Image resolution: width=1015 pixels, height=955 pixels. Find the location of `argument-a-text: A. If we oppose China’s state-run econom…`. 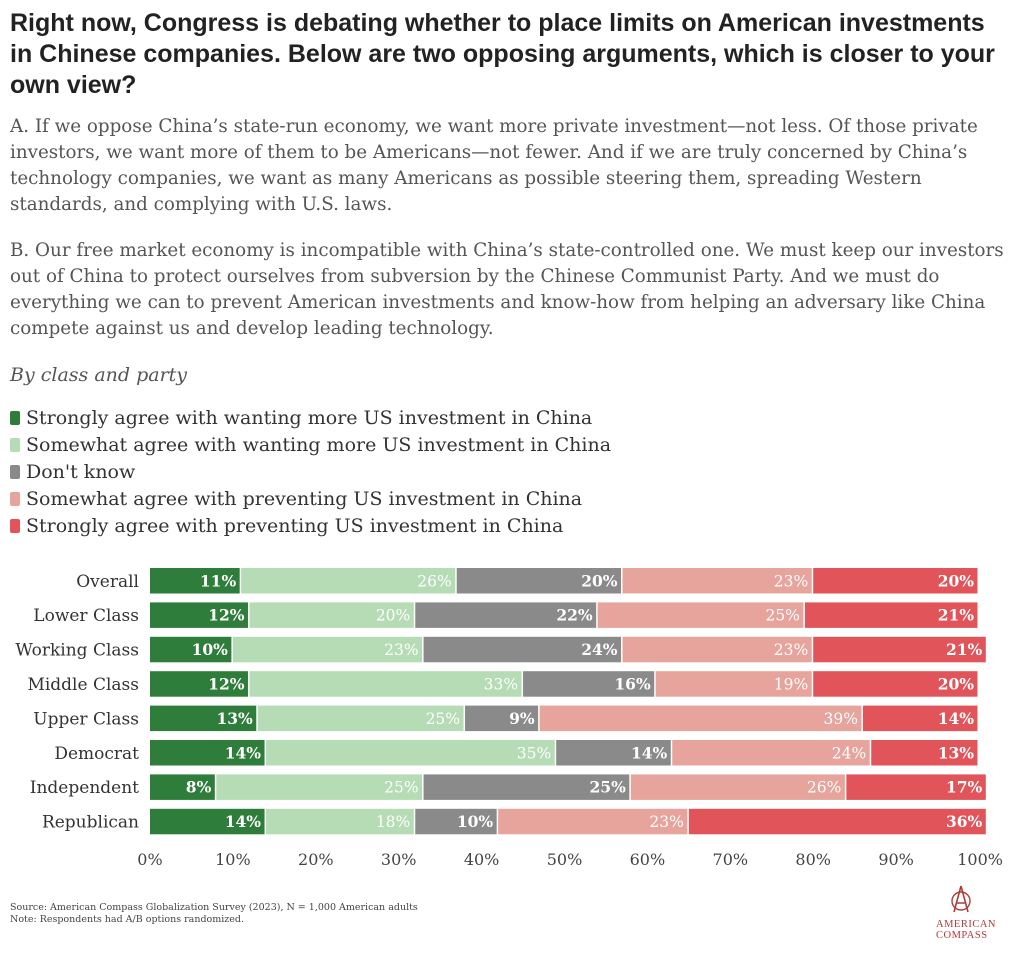

argument-a-text: A. If we oppose China’s state-run econom… is located at coordinates (494, 165).